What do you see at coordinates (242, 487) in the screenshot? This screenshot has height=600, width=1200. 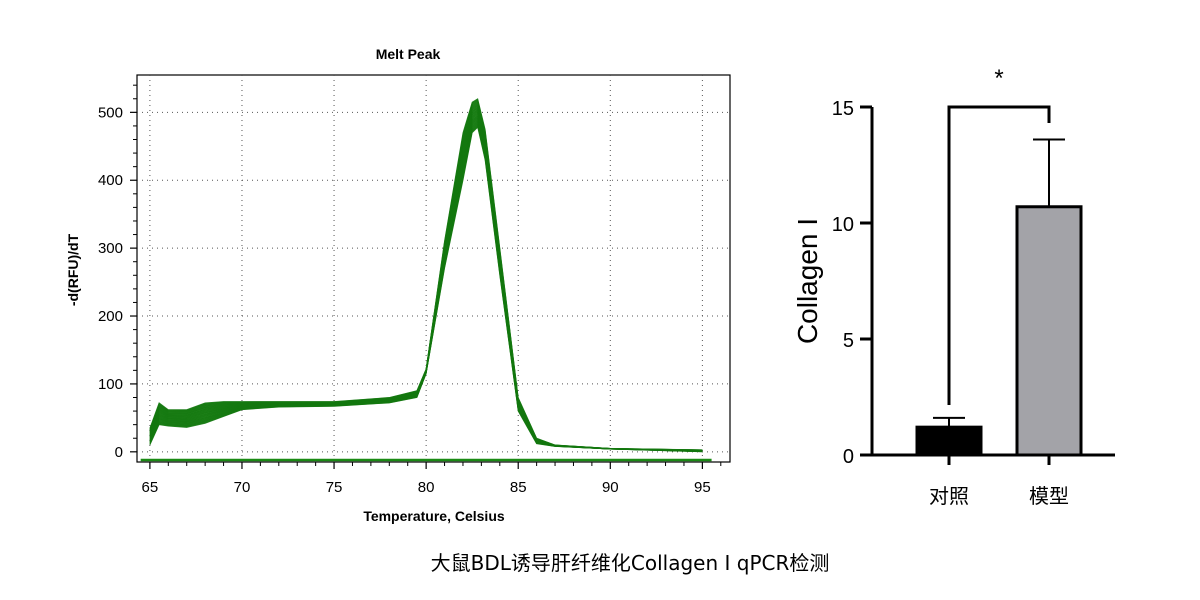 I see `melt-x-tick-label: 70` at bounding box center [242, 487].